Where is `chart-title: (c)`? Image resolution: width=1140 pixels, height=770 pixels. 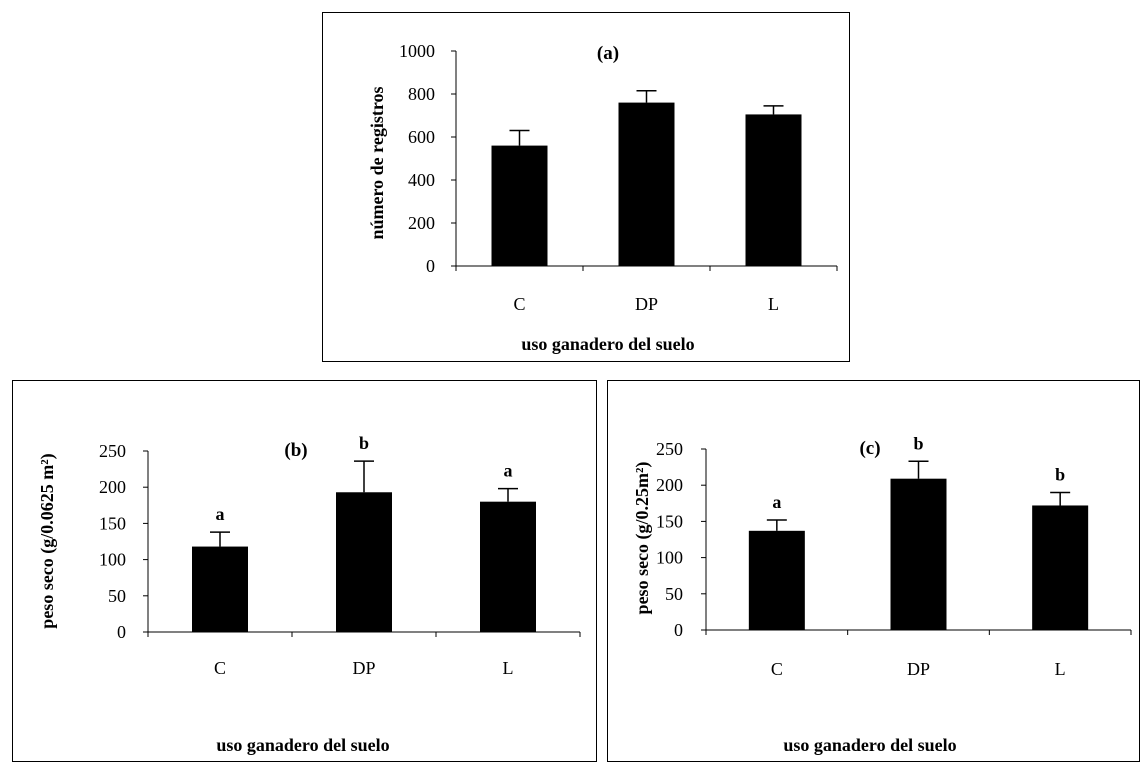
chart-title: (c) is located at coordinates (869, 448).